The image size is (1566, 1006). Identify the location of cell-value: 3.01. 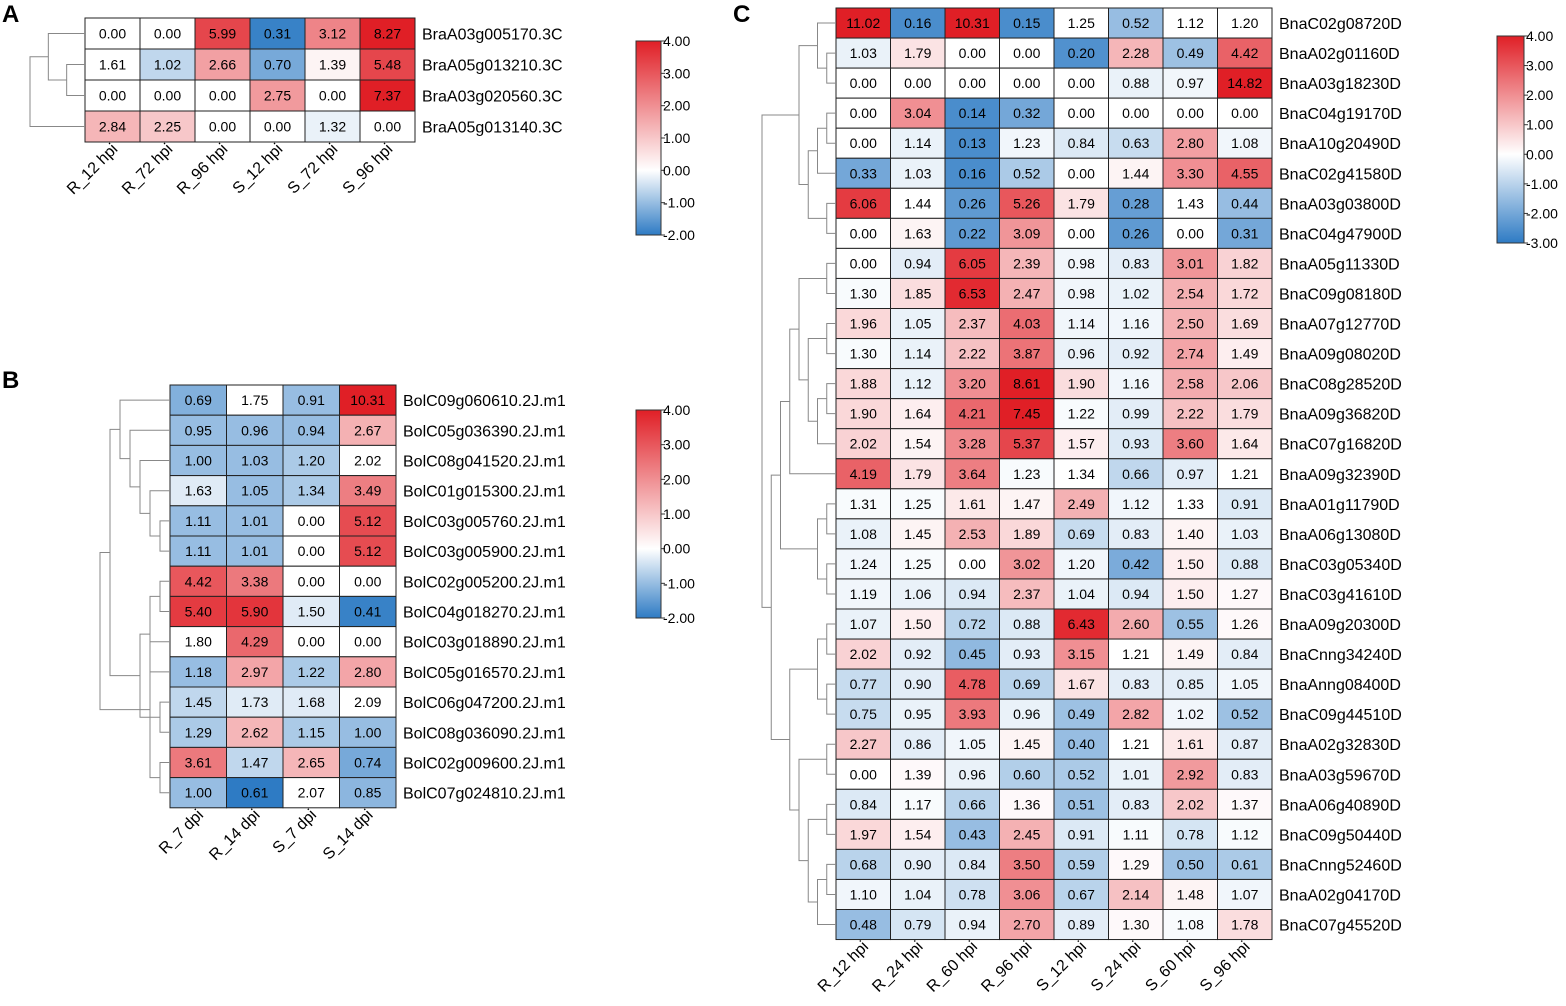
(1190, 263).